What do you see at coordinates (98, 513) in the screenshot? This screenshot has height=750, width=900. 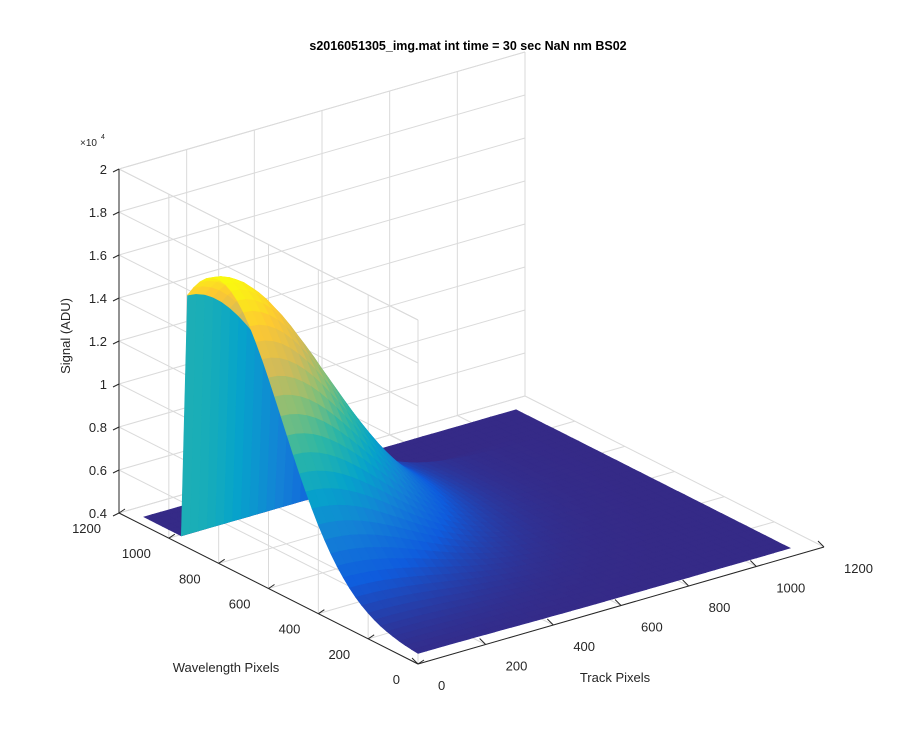 I see `z-tick-label: 0.4` at bounding box center [98, 513].